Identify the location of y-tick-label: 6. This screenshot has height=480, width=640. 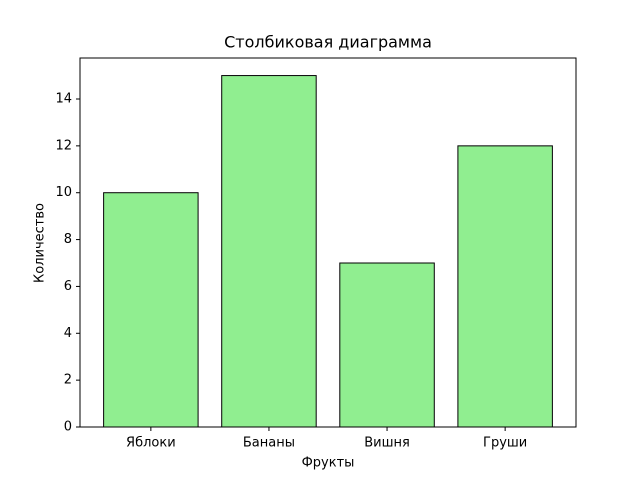
(68, 286).